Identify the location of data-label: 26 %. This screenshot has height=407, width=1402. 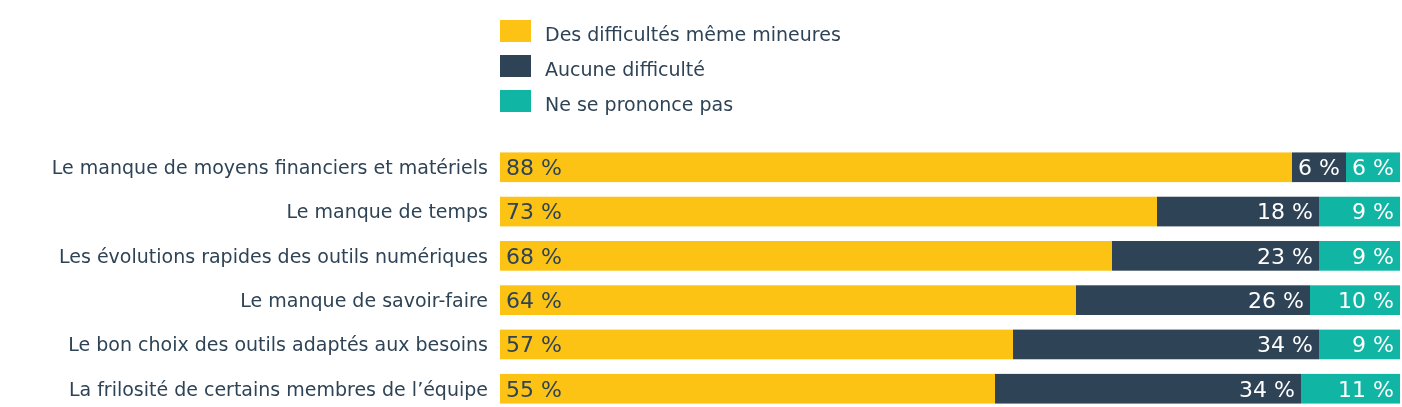
(1276, 301).